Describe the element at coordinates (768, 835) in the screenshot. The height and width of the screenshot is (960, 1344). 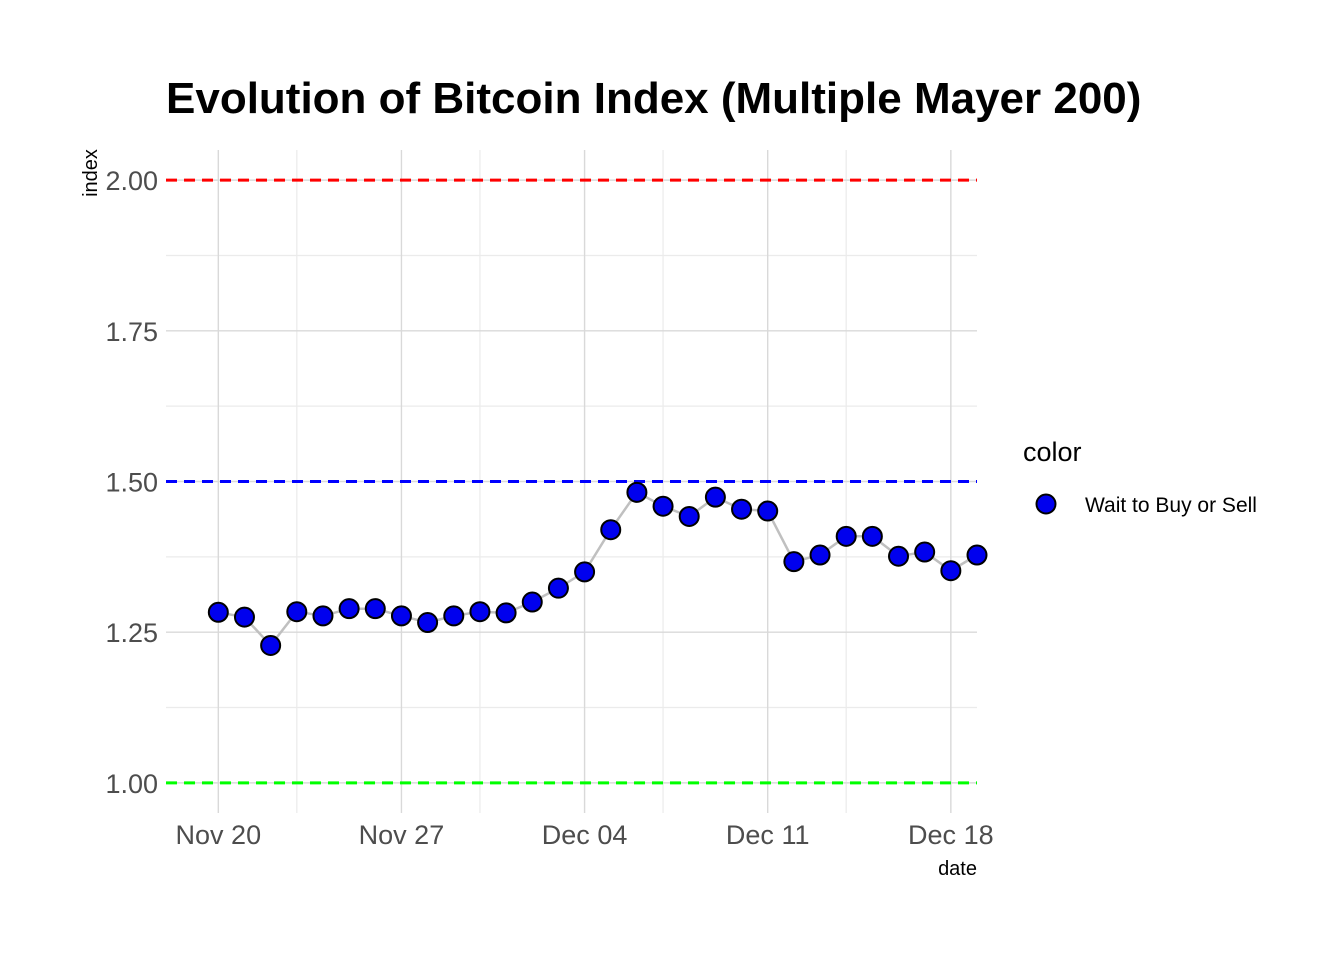
I see `x-tick-label: Dec 11` at that location.